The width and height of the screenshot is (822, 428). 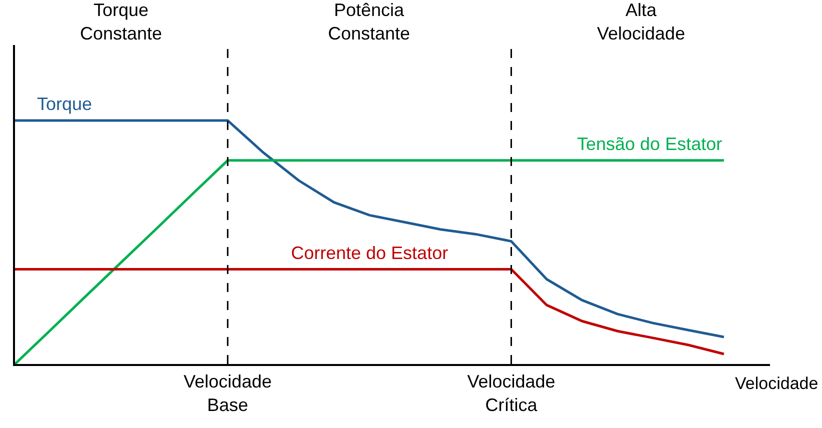 I want to click on series-label: Corrente do Estator, so click(x=369, y=253).